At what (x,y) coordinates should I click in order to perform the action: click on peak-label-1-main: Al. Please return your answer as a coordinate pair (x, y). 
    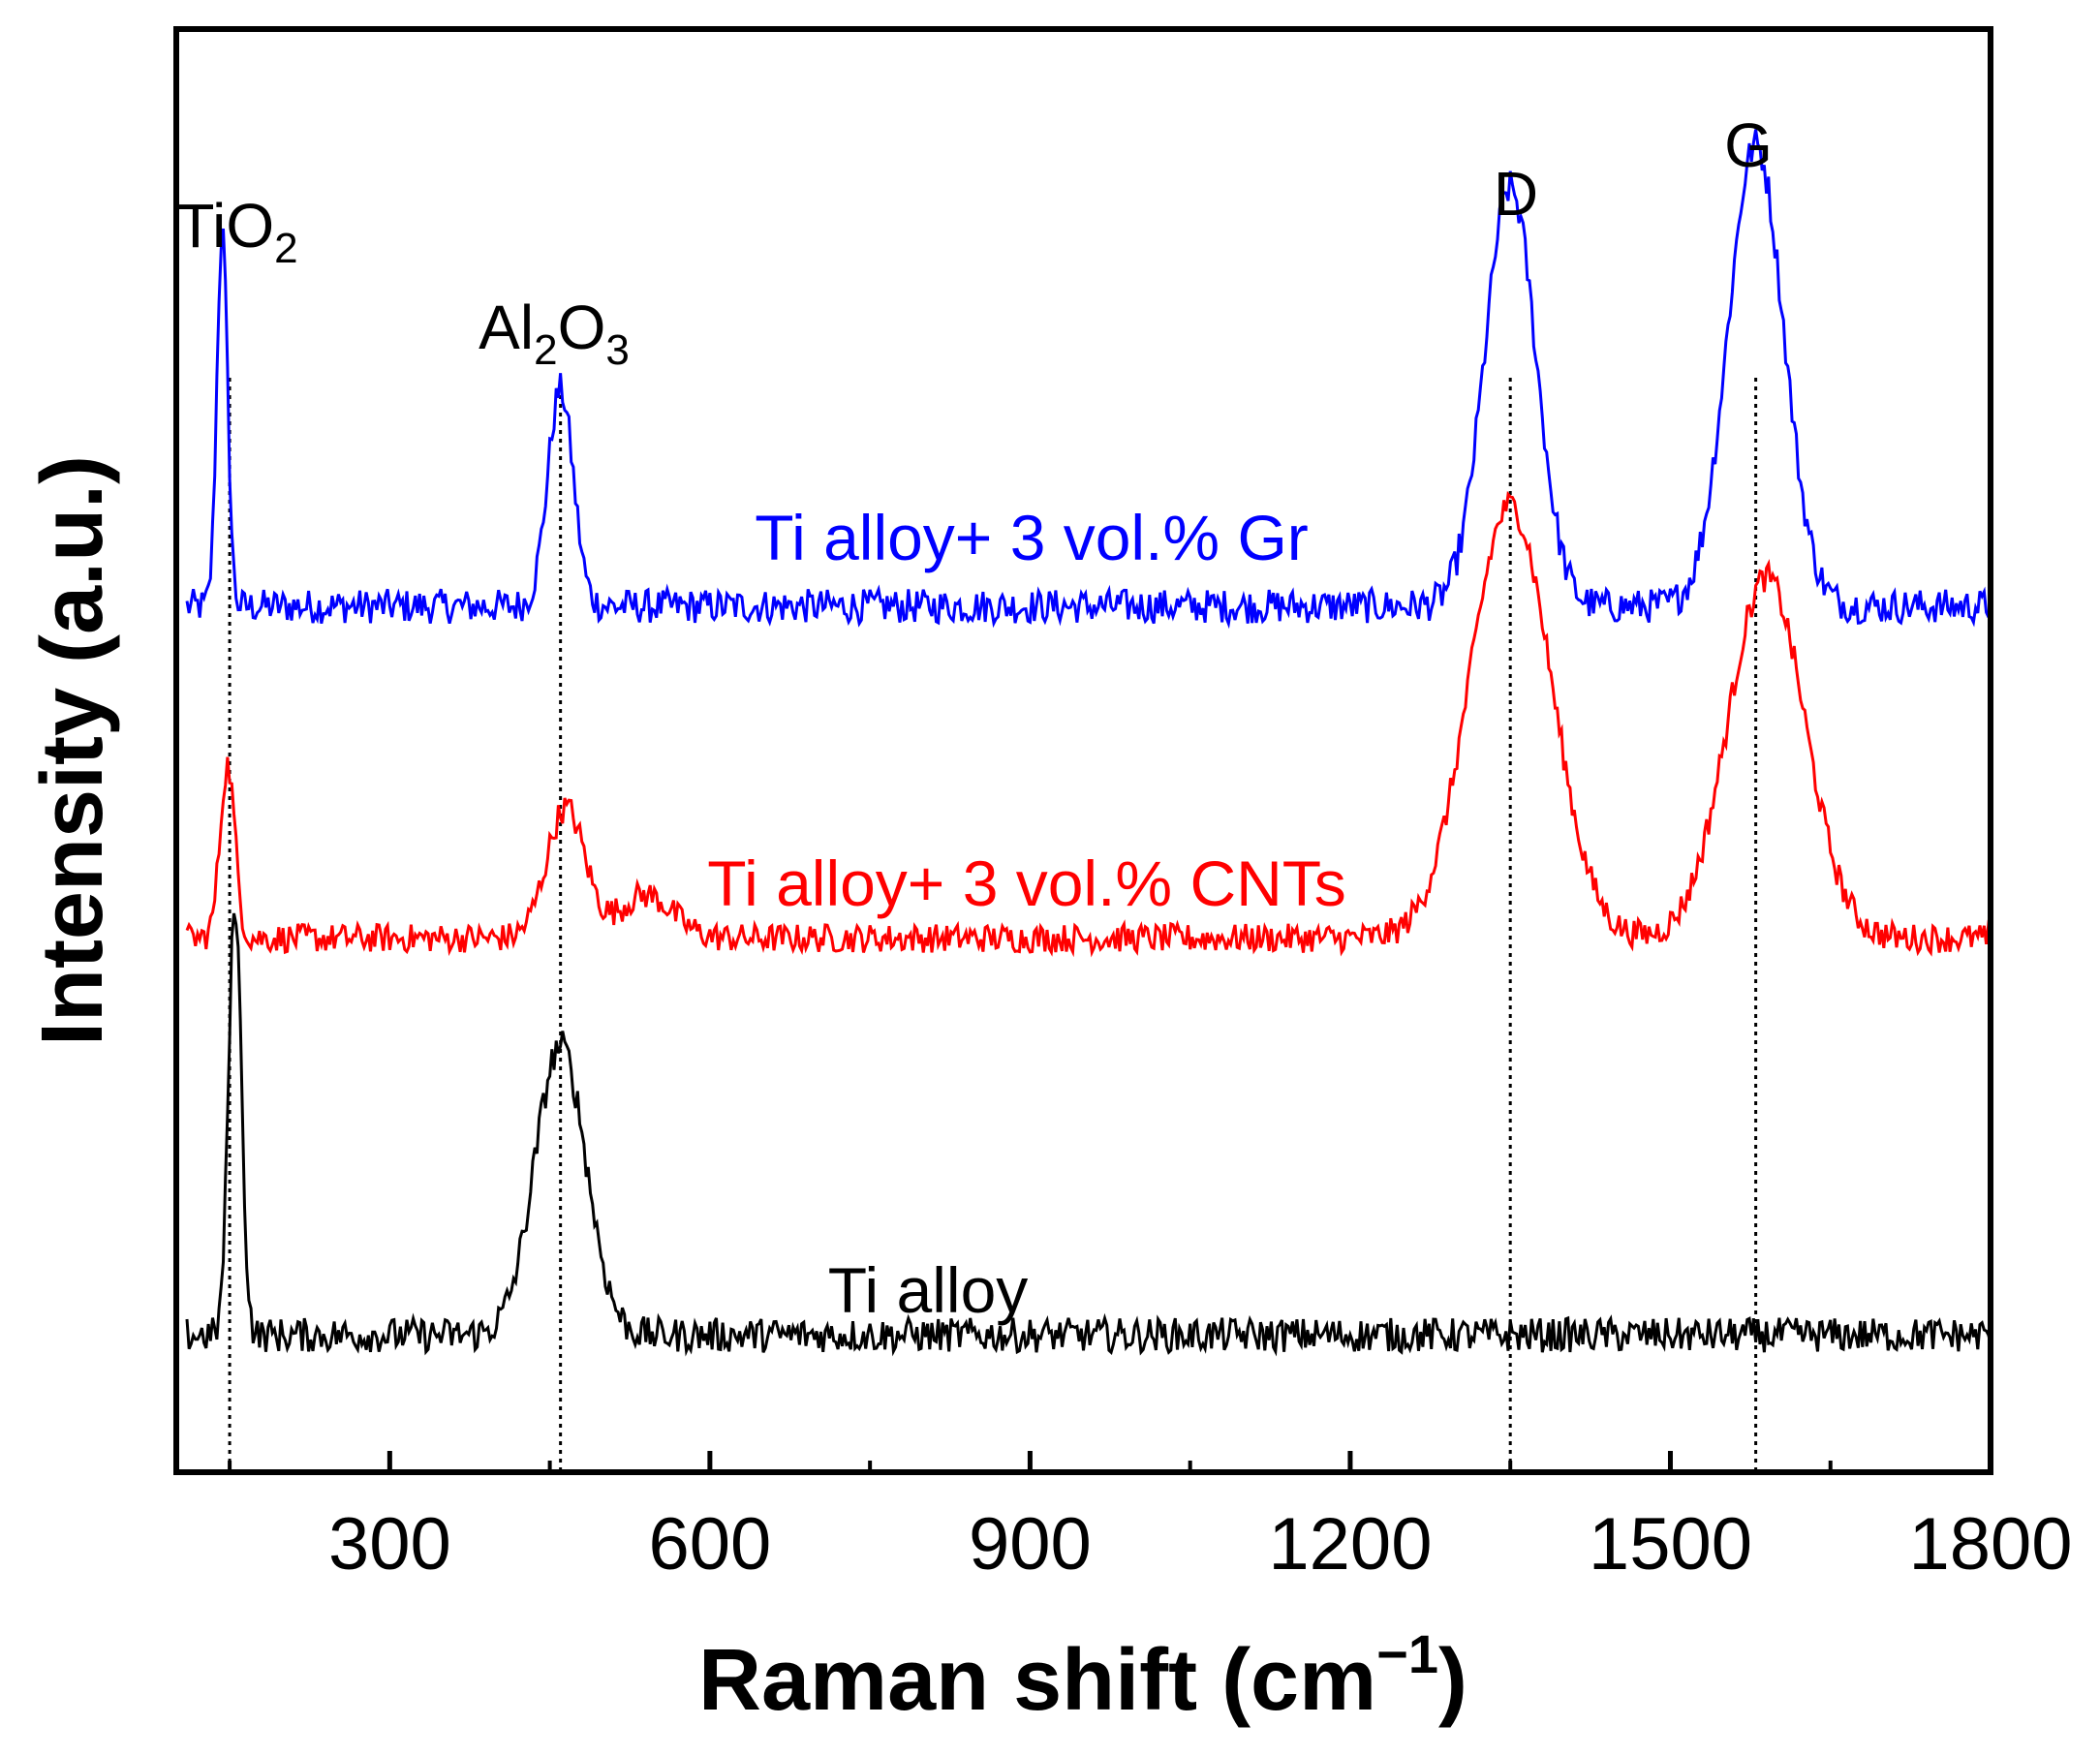
    Looking at the image, I should click on (506, 327).